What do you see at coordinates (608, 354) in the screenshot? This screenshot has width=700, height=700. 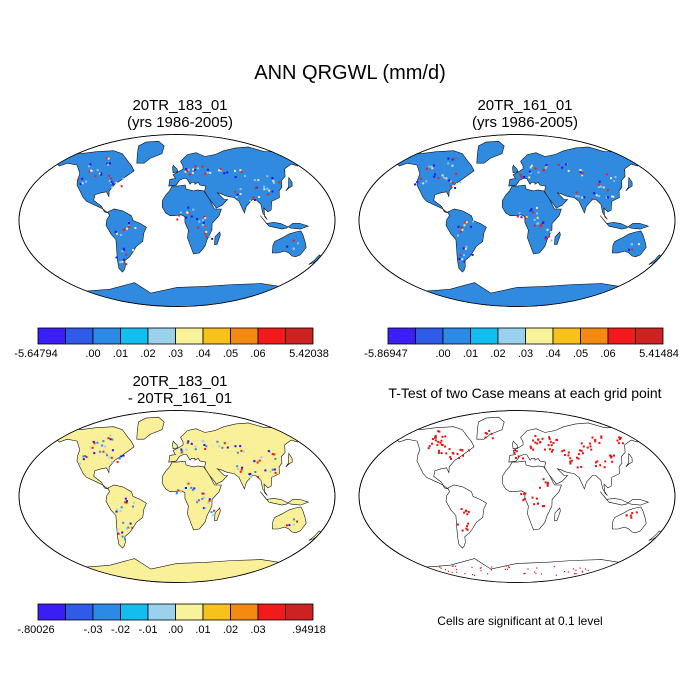 I see `colorbar-tick-label: .06` at bounding box center [608, 354].